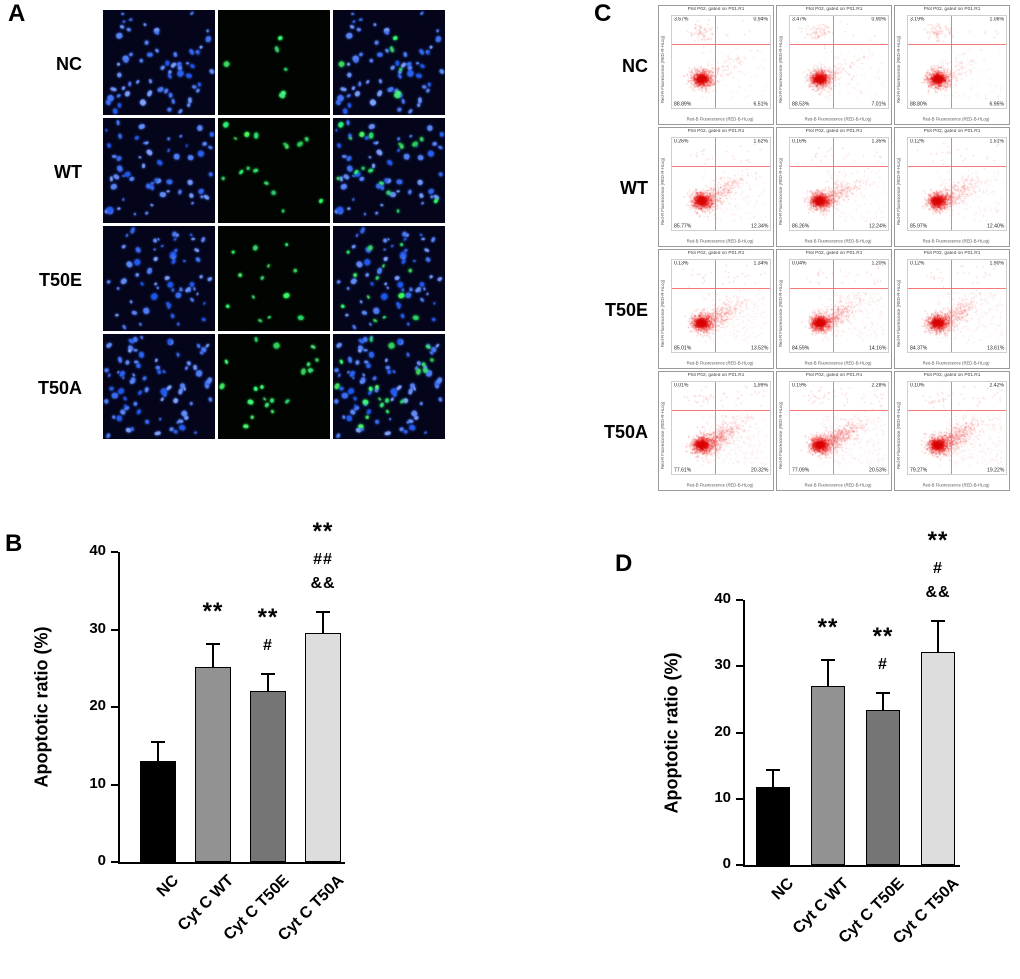 The image size is (1020, 979). Describe the element at coordinates (101, 860) in the screenshot. I see `y-tick-label: 0` at that location.